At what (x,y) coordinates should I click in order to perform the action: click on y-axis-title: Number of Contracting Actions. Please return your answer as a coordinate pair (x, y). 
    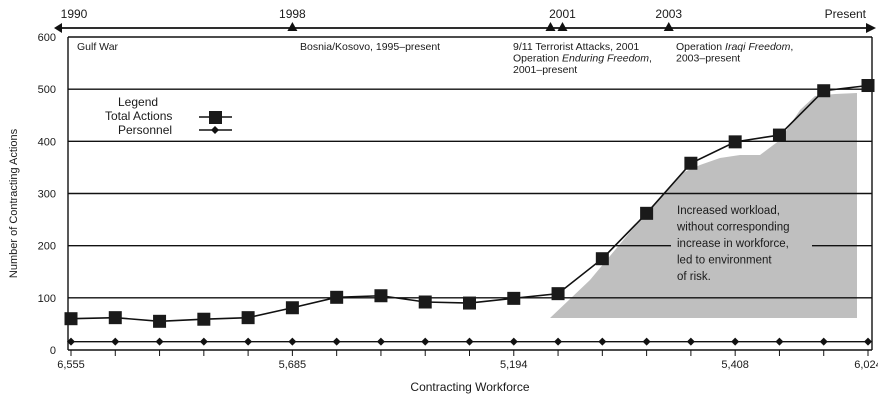
    Looking at the image, I should click on (14, 203).